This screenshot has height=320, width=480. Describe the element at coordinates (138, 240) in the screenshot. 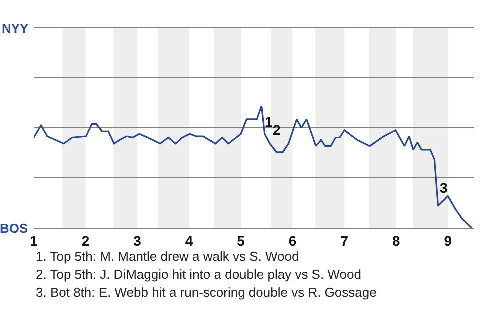

I see `x-tick-label: 3` at that location.